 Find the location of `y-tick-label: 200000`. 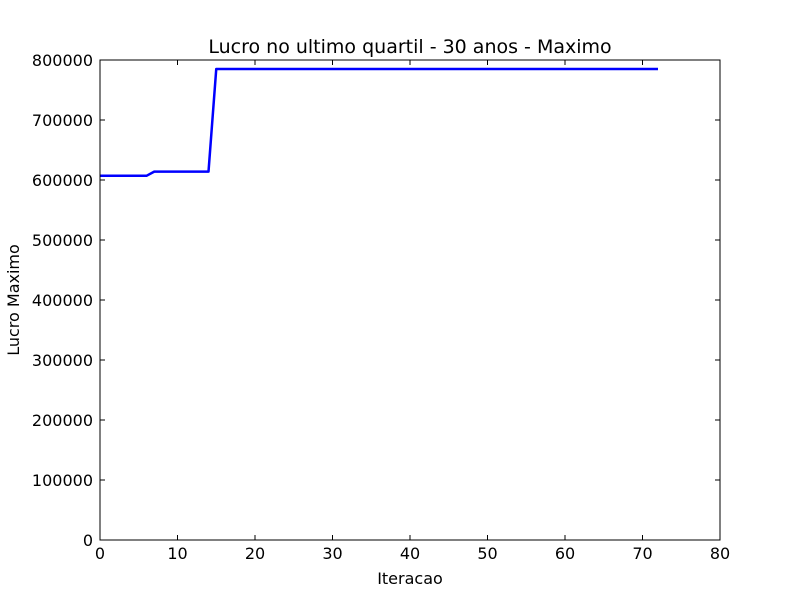

y-tick-label: 200000 is located at coordinates (62, 420).